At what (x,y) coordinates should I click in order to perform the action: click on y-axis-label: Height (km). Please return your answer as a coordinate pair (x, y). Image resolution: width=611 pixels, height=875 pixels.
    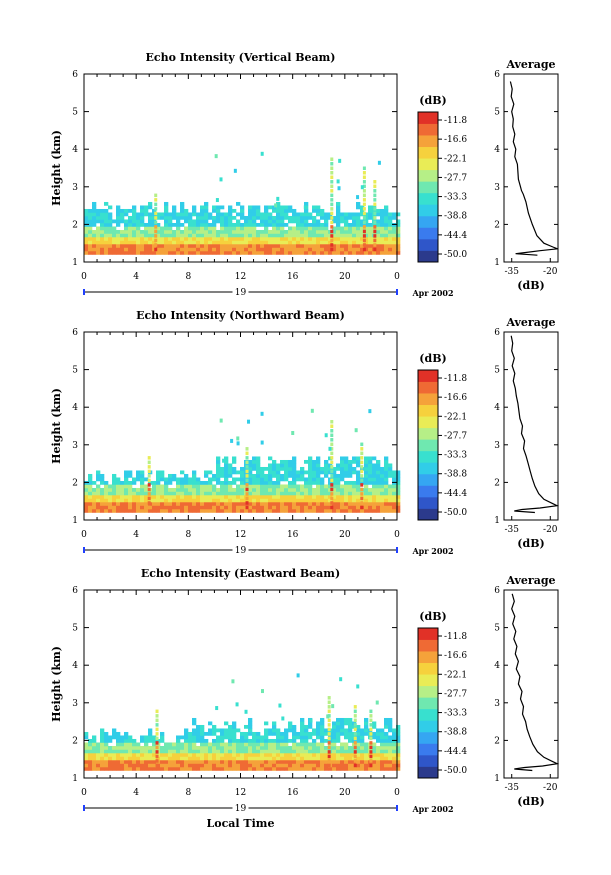
    Looking at the image, I should click on (56, 684).